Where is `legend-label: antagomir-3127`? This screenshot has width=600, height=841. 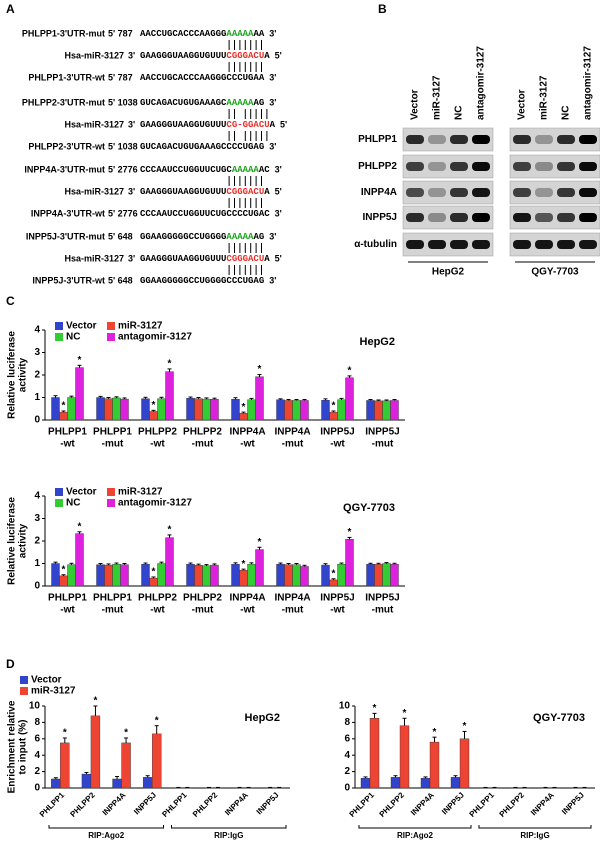
legend-label: antagomir-3127 is located at coordinates (155, 337).